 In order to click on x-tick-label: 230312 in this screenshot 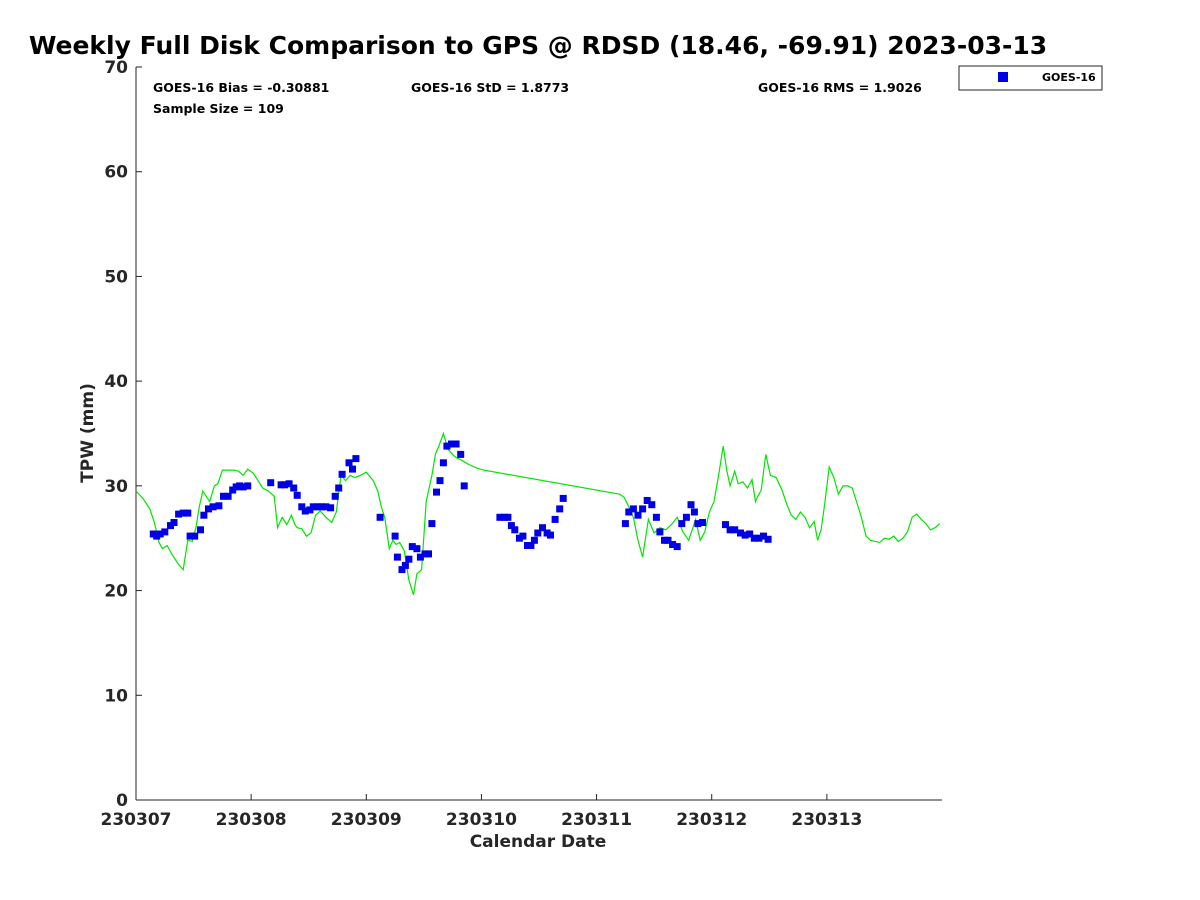, I will do `click(711, 820)`.